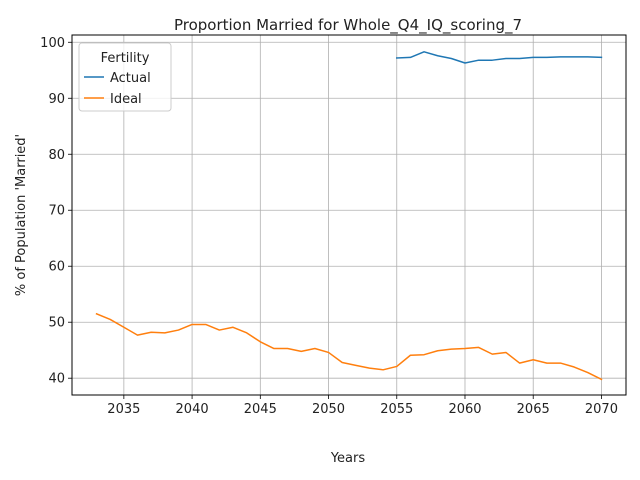  I want to click on y-tick-label: 100, so click(52, 43).